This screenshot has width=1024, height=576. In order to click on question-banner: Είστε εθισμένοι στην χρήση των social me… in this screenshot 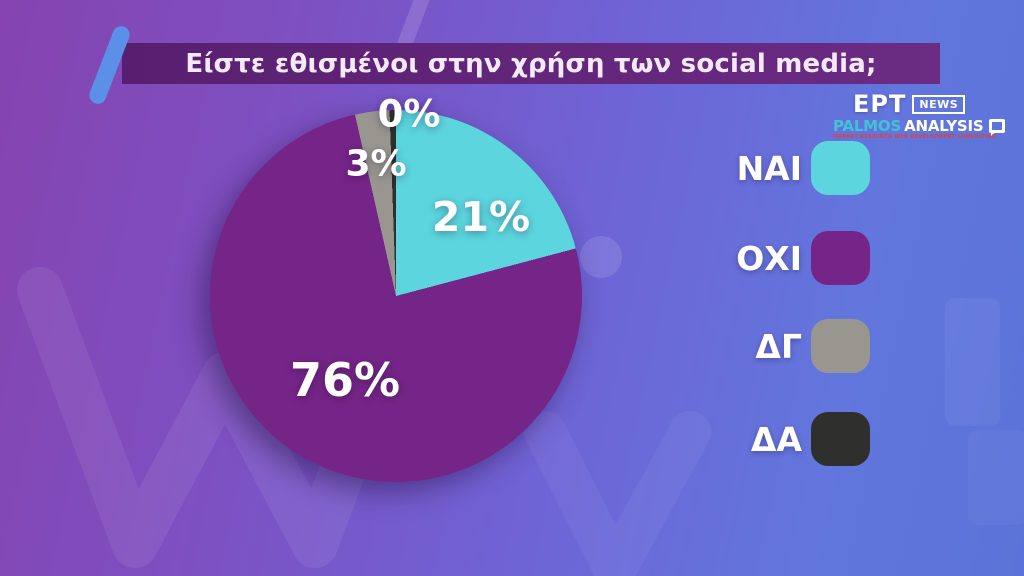, I will do `click(531, 63)`.